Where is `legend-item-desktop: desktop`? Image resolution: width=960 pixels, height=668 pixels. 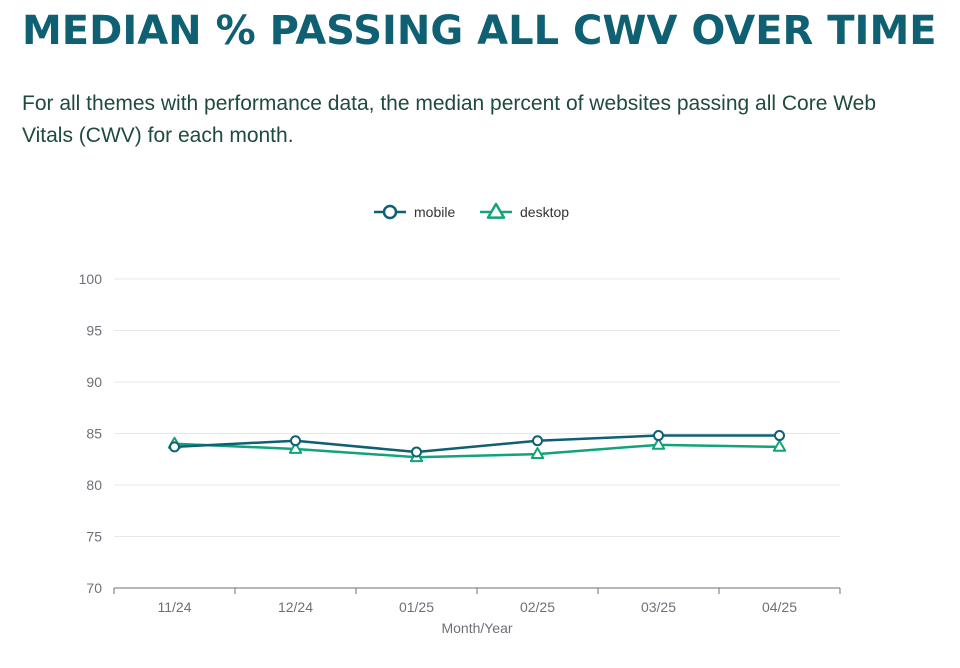
legend-item-desktop: desktop is located at coordinates (524, 211).